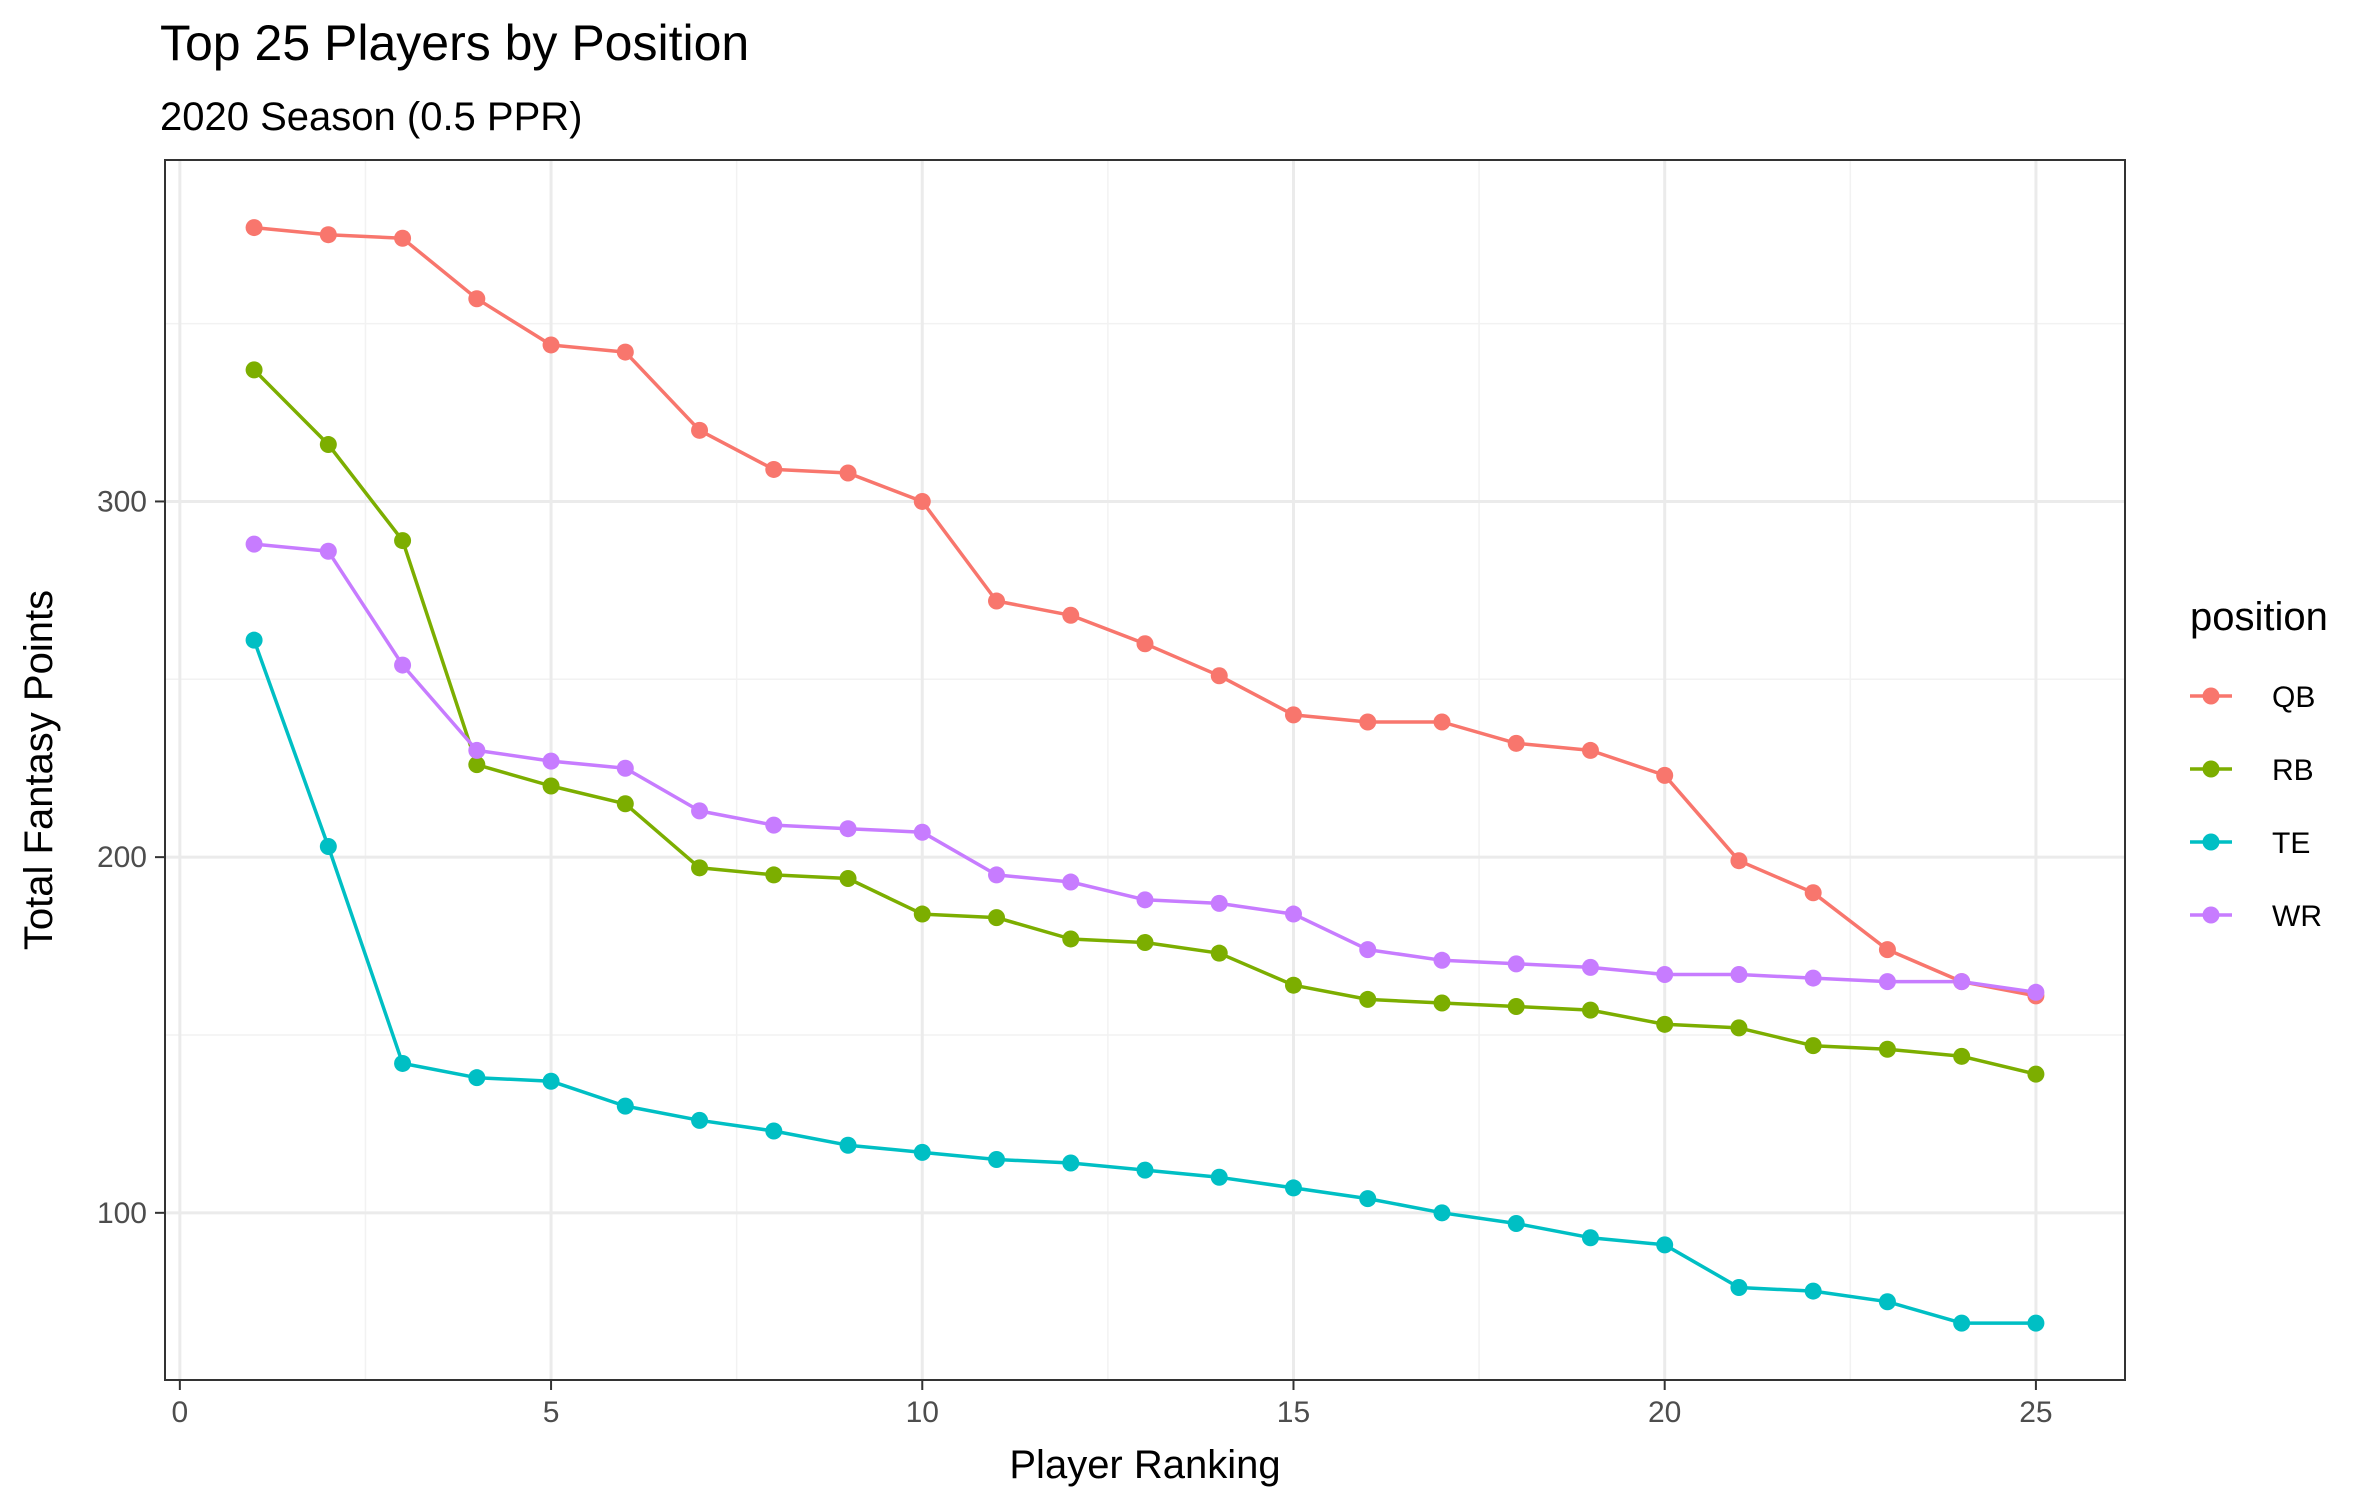  I want to click on y-axis-title: Total Fantasy Points, so click(39, 770).